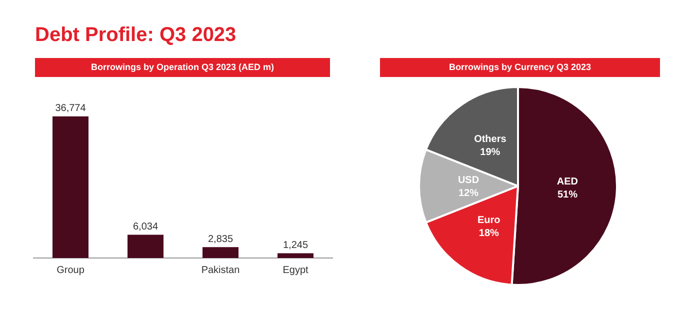 The image size is (695, 320). Describe the element at coordinates (135, 35) in the screenshot. I see `chart-title: Debt Profile: Q3 2023` at that location.